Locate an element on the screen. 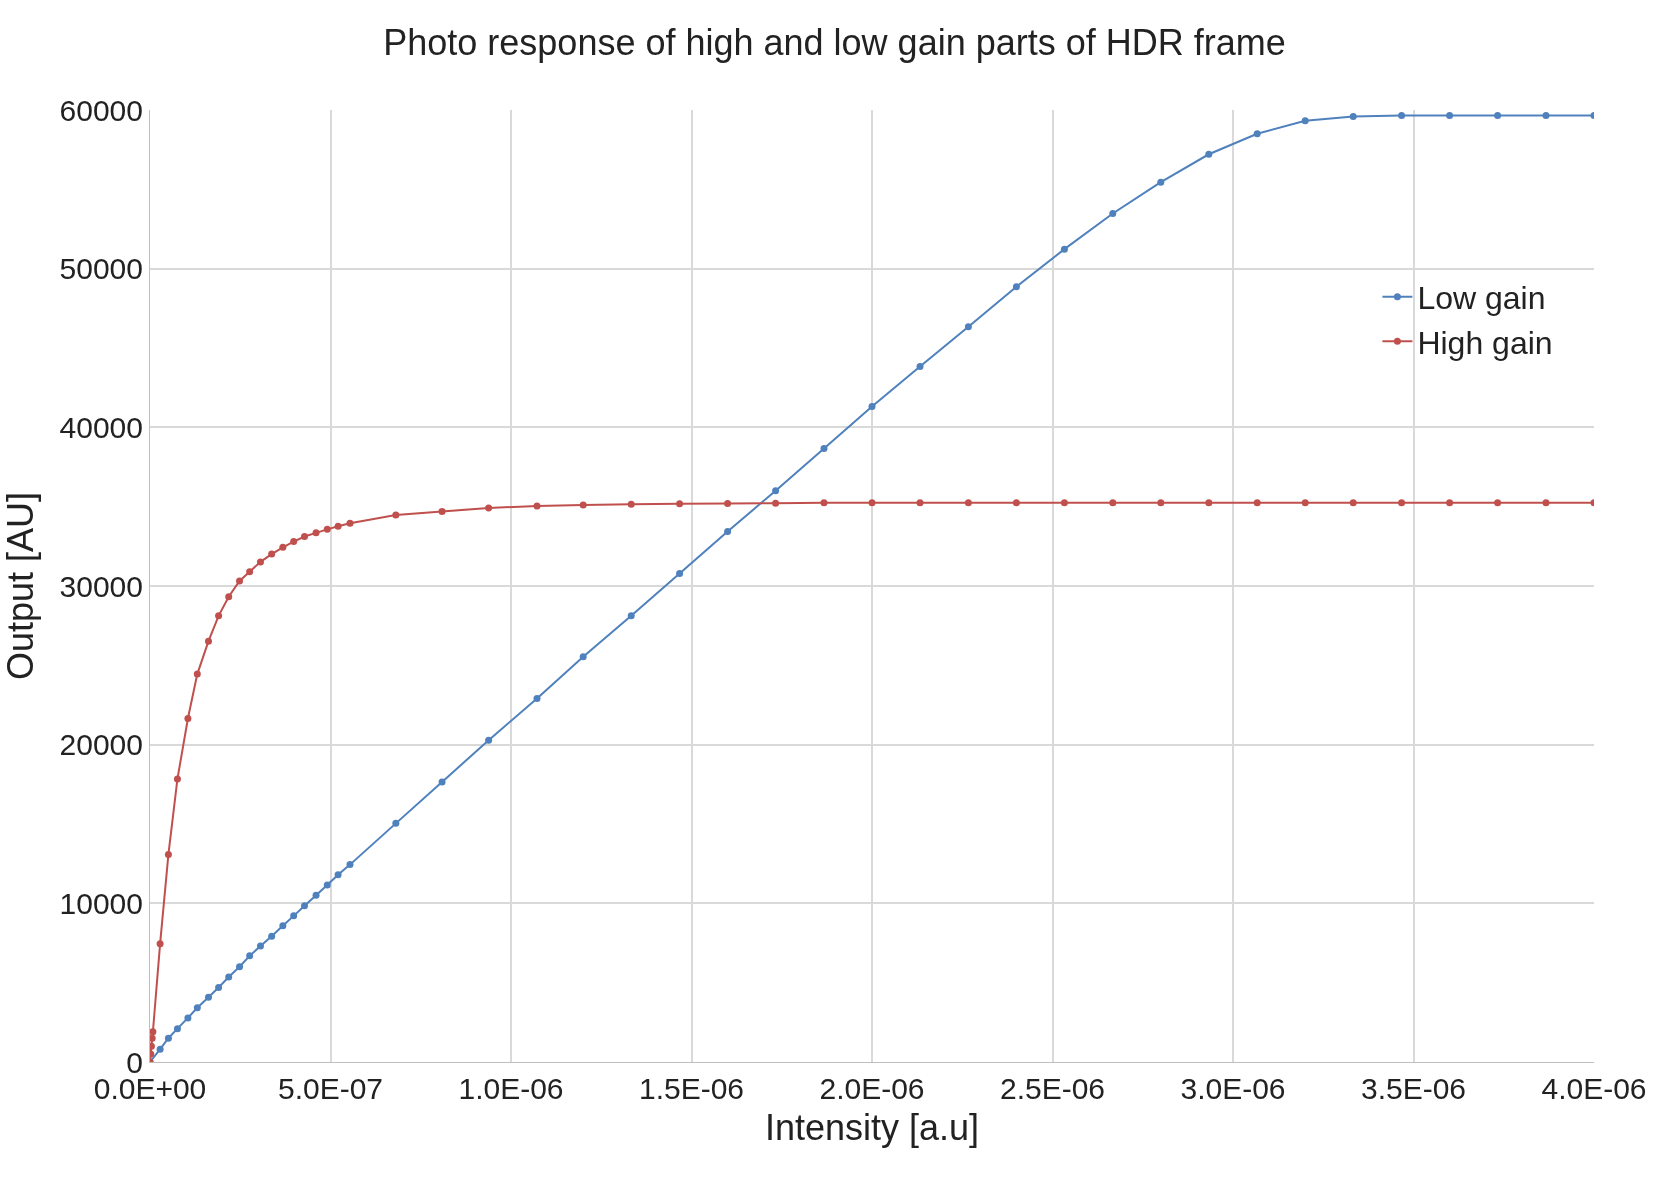 The image size is (1669, 1182). x-tick-label: 2.5E-06 is located at coordinates (1052, 1088).